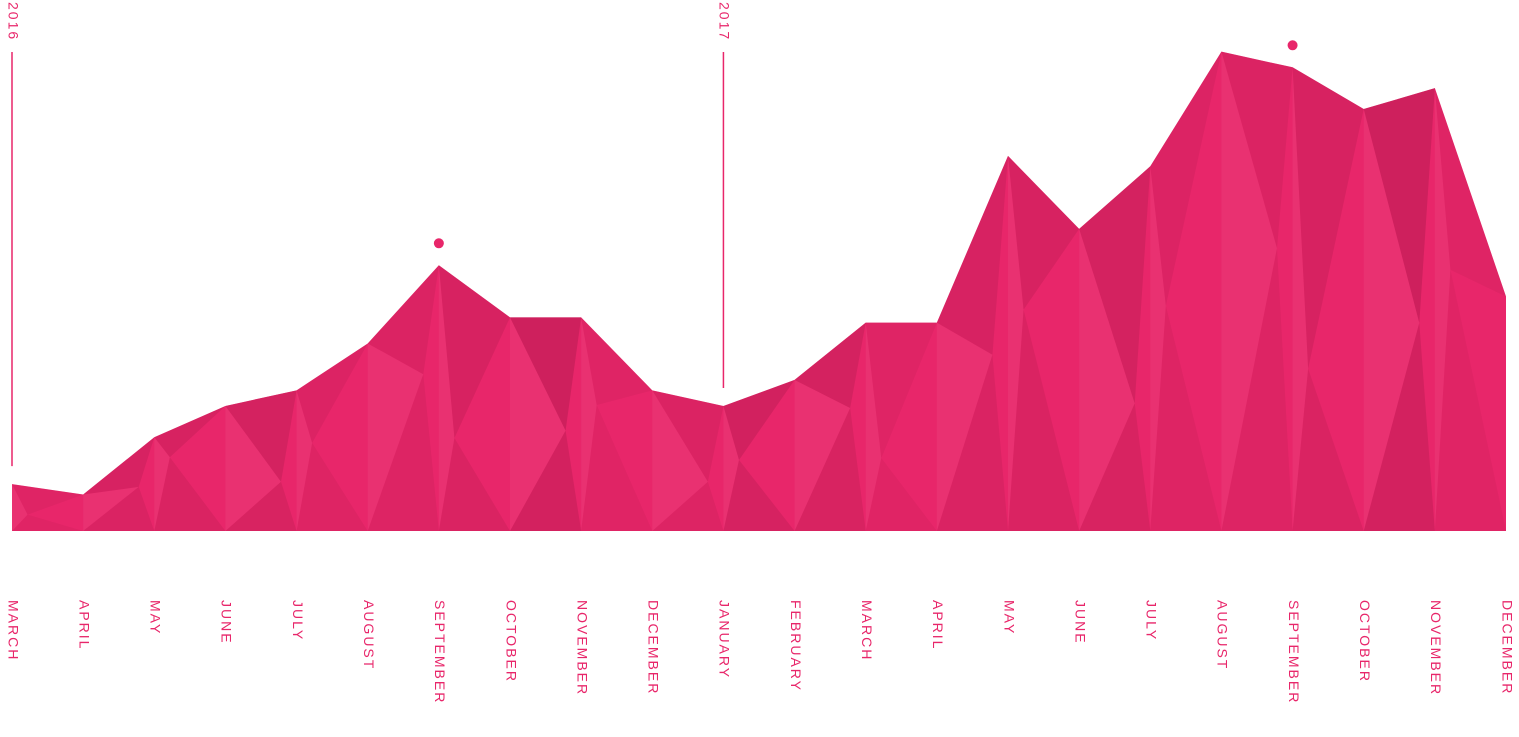  I want to click on x-tick-label: JANUARY, so click(725, 639).